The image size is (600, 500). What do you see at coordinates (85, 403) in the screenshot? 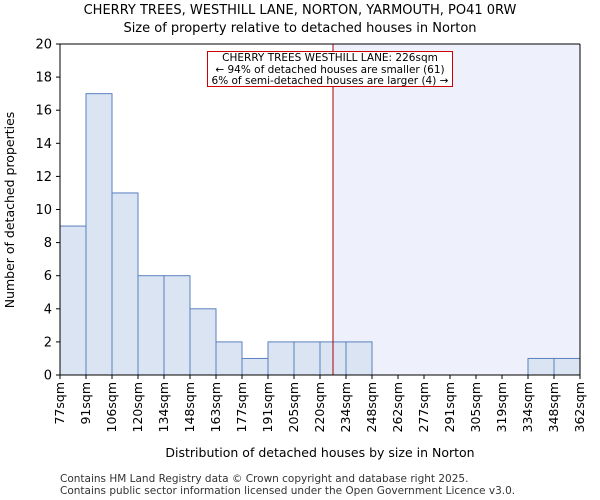
I see `x-tick-label-91sqm: 91sqm` at bounding box center [85, 403].